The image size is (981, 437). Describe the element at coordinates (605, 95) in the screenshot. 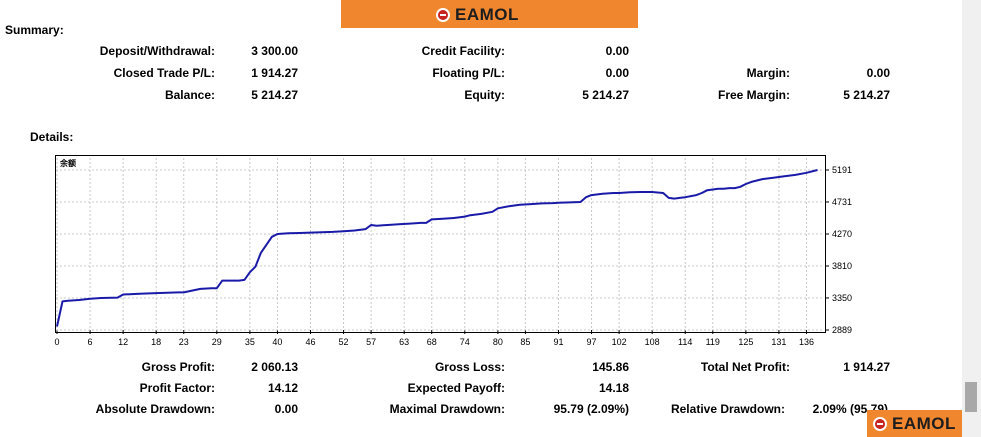

I see `equity-value: 5 214.27` at that location.